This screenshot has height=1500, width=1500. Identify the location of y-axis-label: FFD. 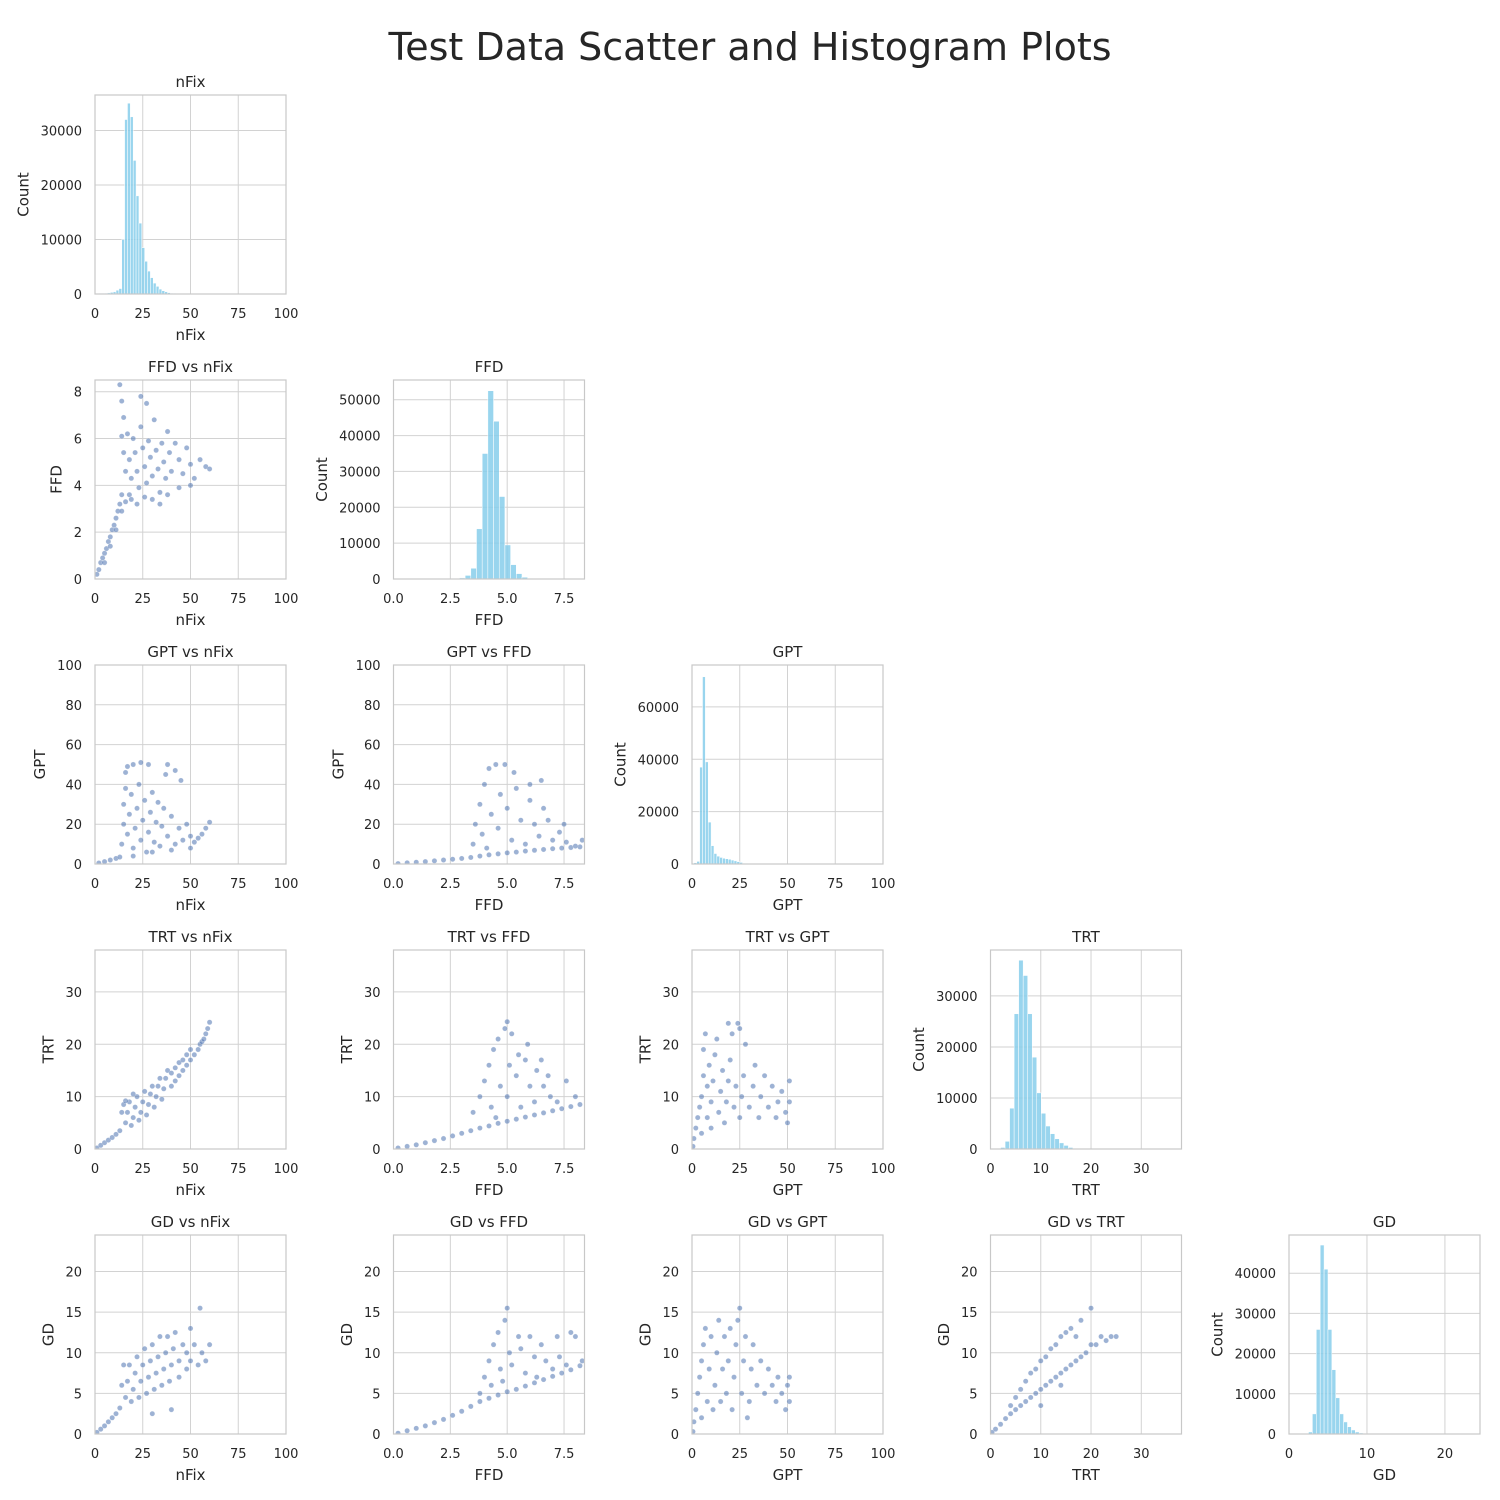
(57, 479).